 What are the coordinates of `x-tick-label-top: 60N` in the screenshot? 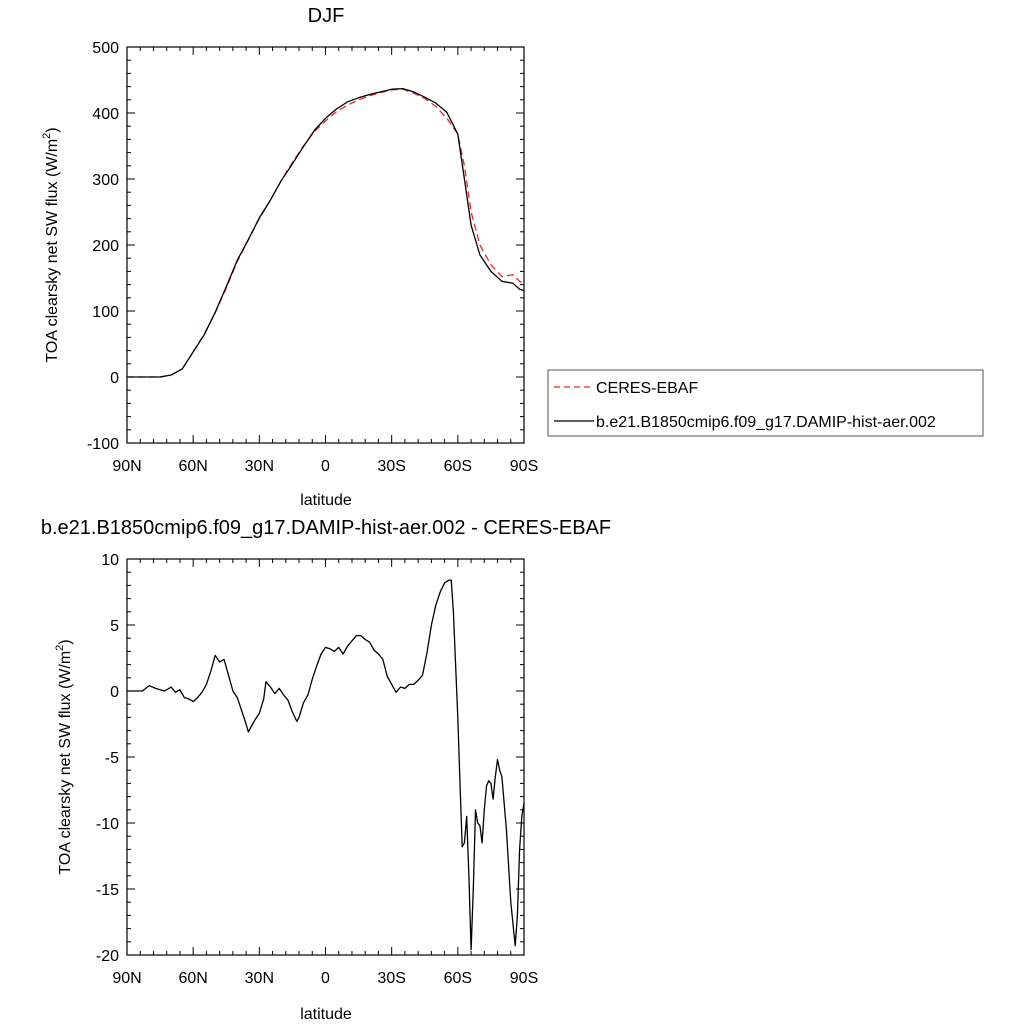 It's located at (192, 466).